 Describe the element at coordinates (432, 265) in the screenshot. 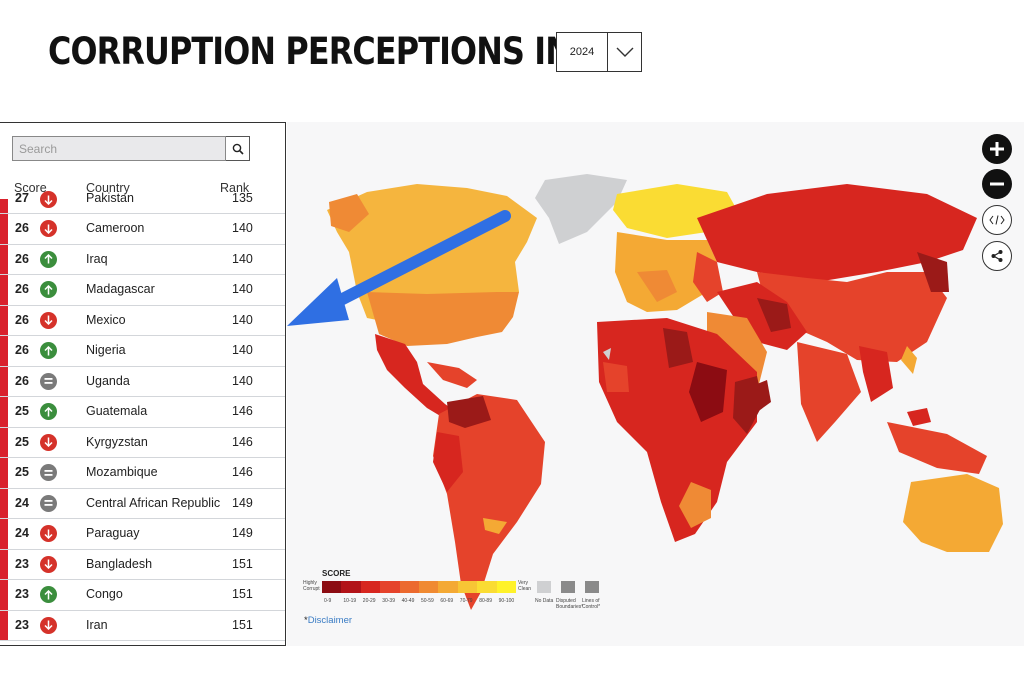

I see `map-north-america` at that location.